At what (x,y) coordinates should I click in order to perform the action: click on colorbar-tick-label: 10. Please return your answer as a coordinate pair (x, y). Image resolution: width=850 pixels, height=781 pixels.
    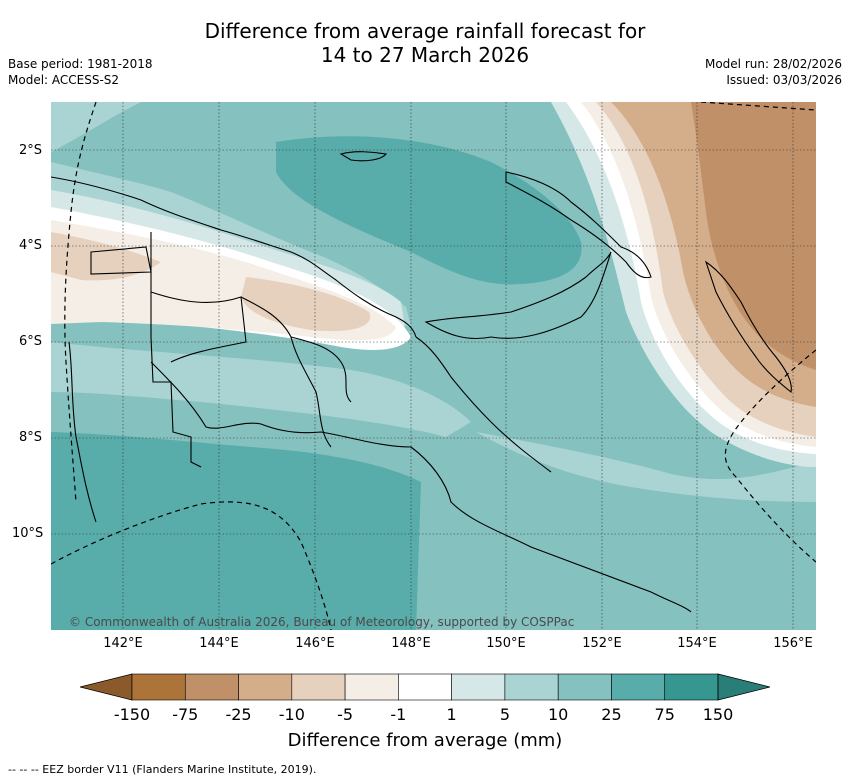
    Looking at the image, I should click on (558, 714).